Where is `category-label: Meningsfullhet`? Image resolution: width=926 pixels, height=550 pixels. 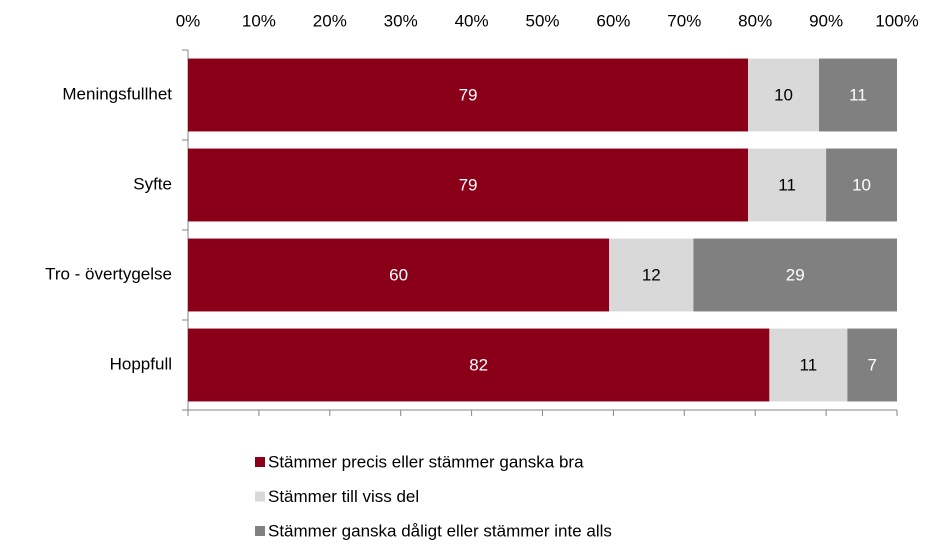 category-label: Meningsfullhet is located at coordinates (117, 93).